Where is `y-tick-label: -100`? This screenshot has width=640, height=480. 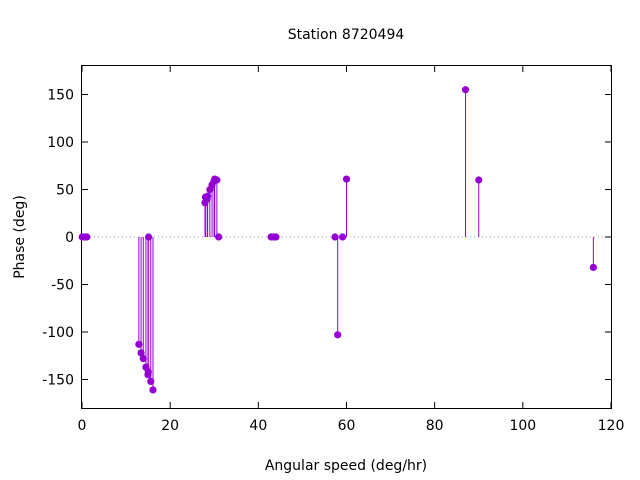 y-tick-label: -100 is located at coordinates (58, 333).